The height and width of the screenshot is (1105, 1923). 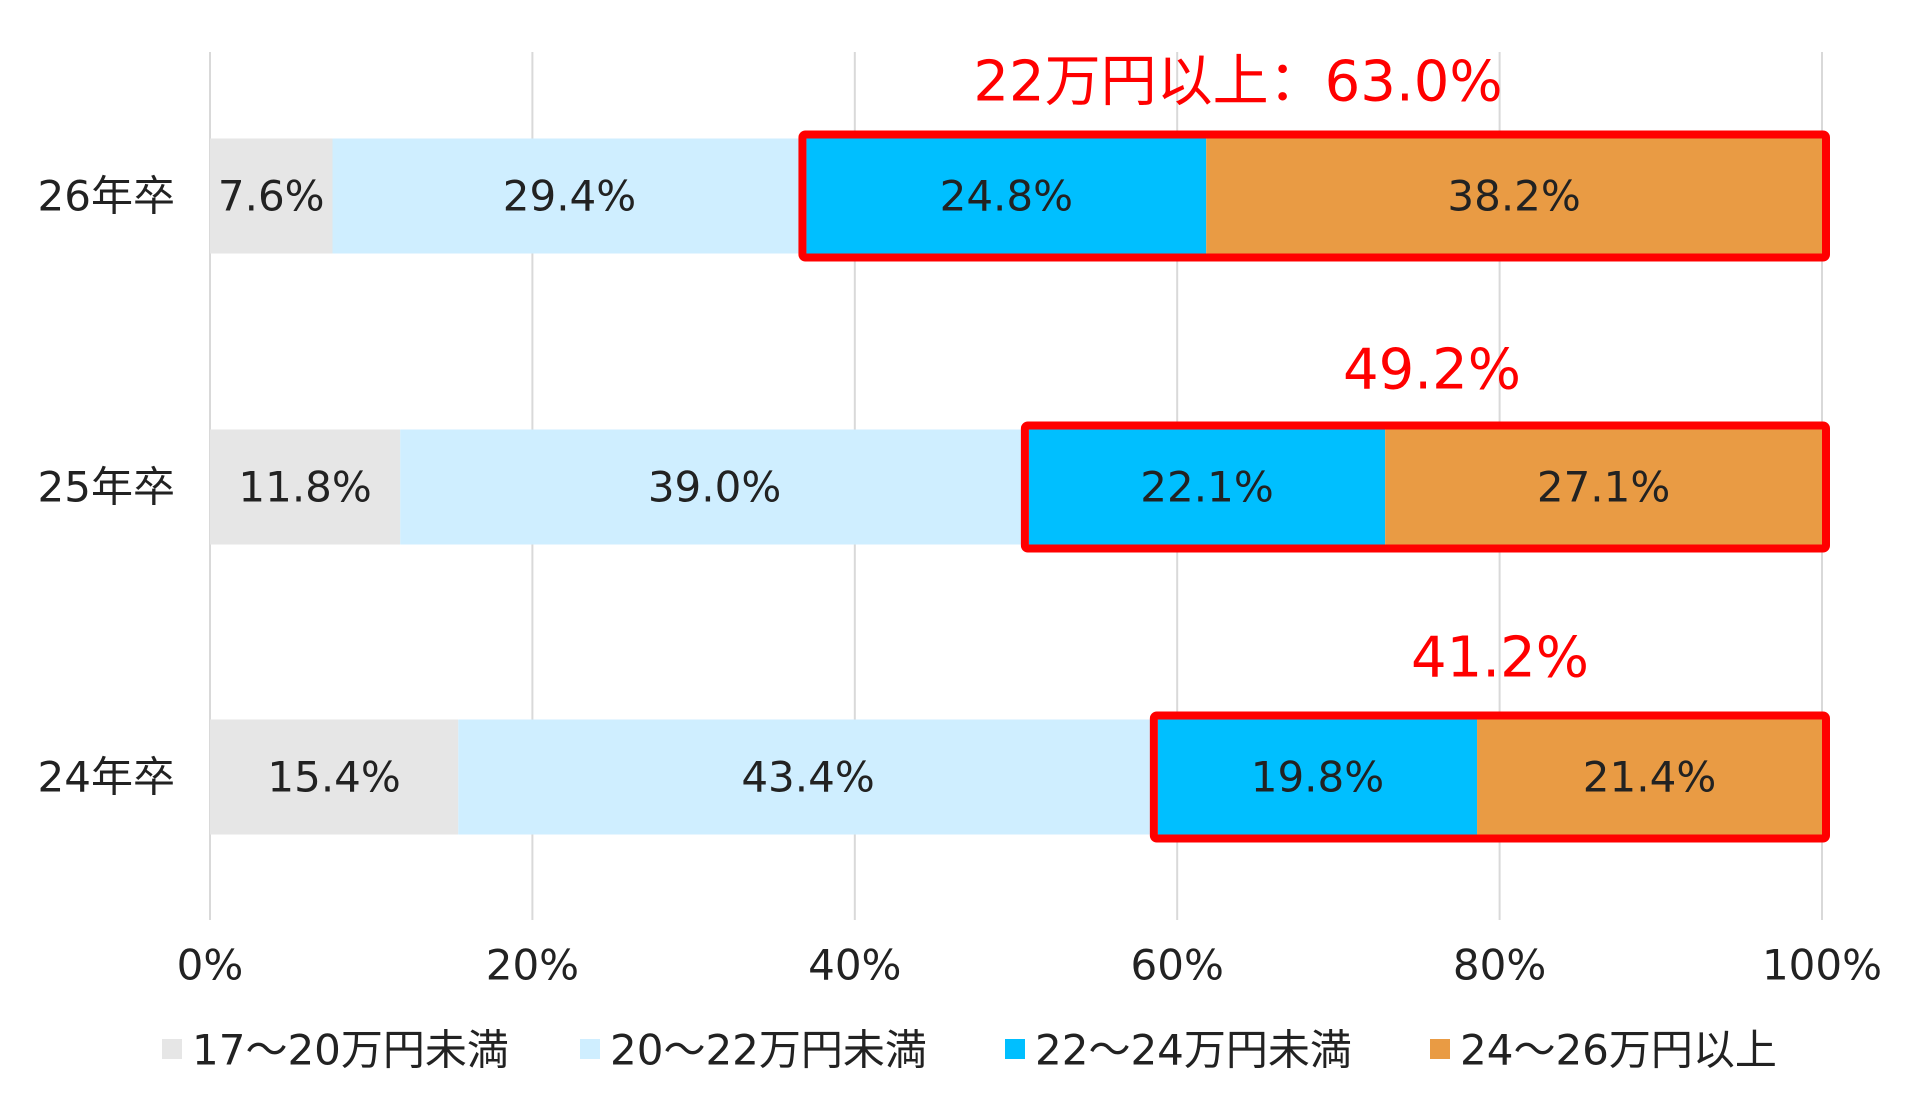 What do you see at coordinates (1432, 370) in the screenshot?
I see `highlight-annotation: 49.2%` at bounding box center [1432, 370].